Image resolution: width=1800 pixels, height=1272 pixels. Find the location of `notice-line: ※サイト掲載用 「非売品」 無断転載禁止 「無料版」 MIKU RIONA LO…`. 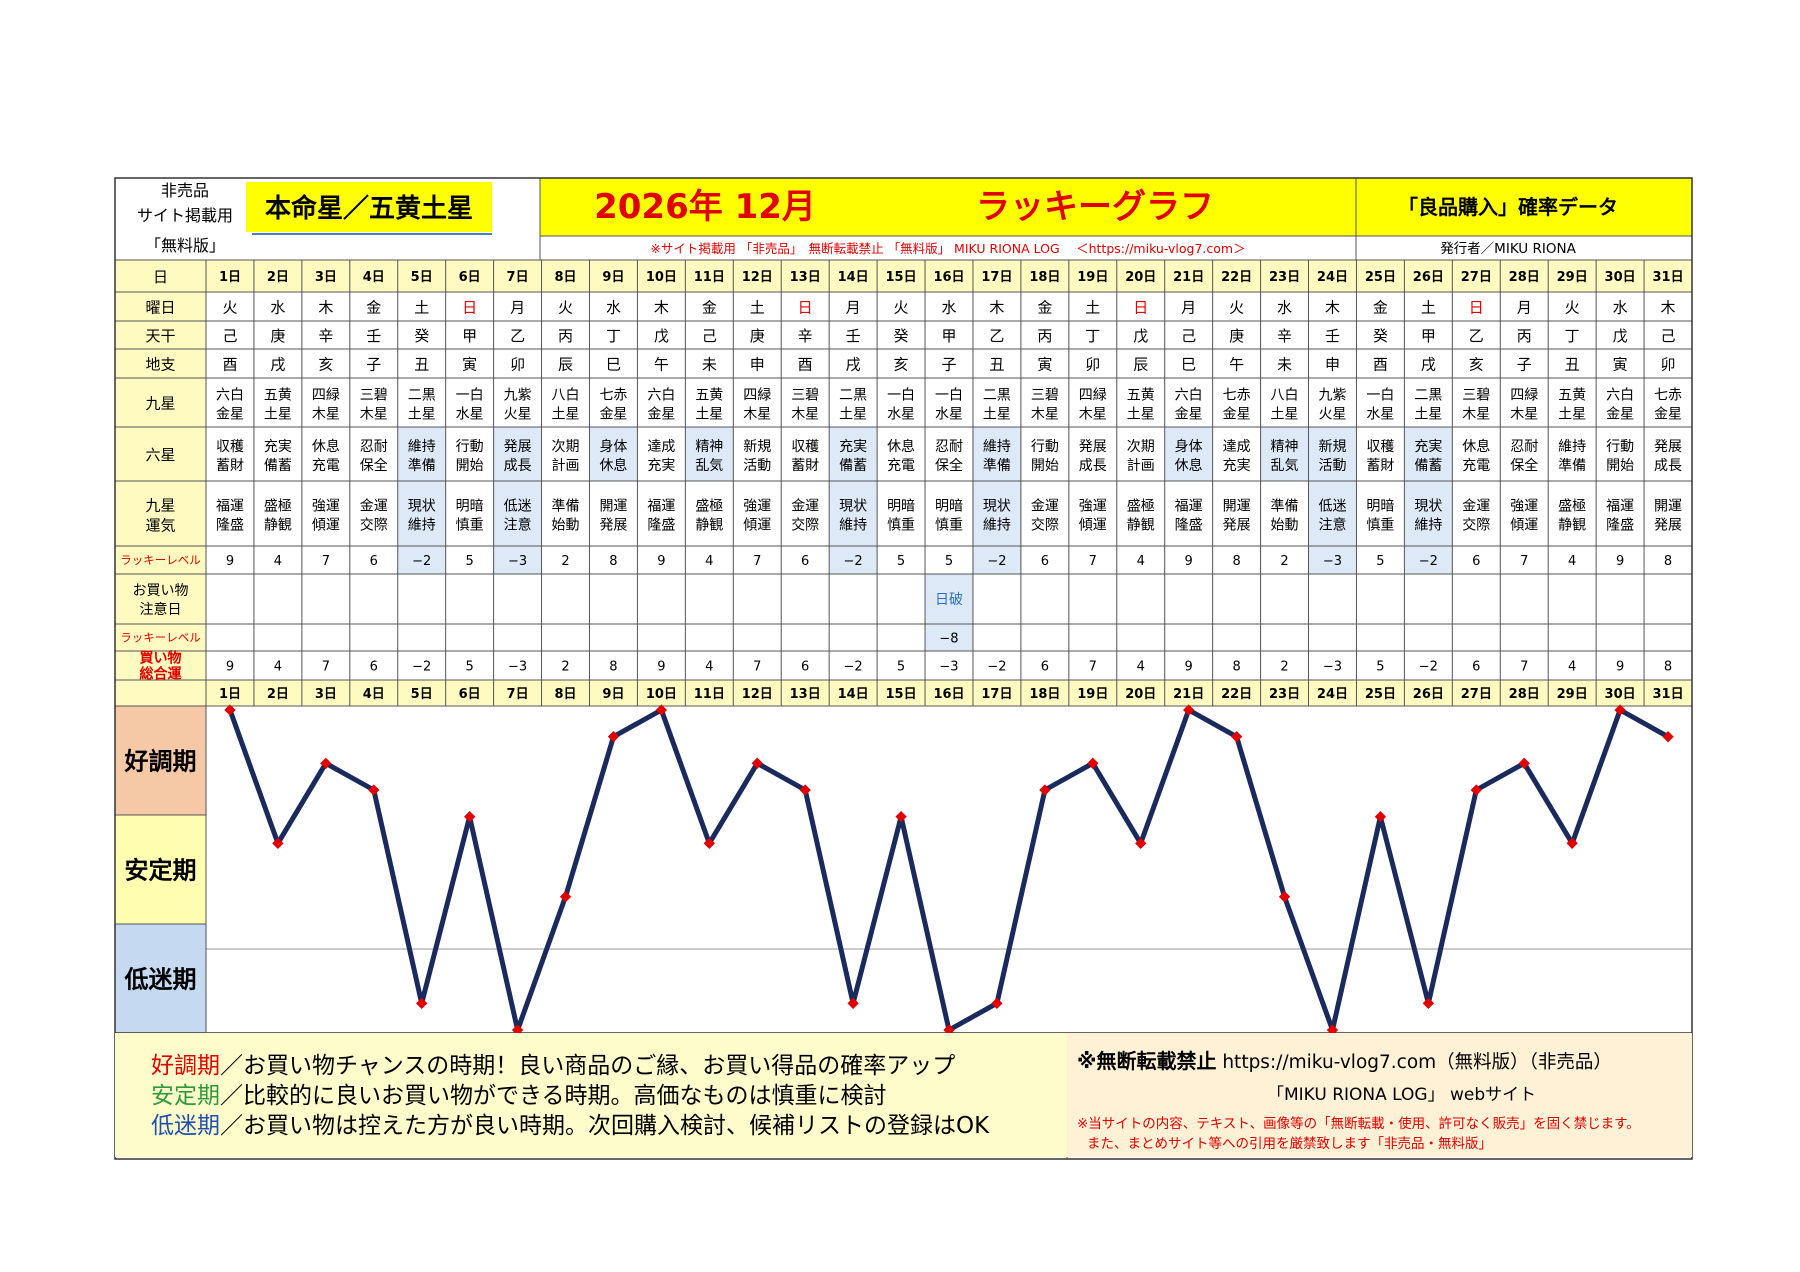

notice-line: ※サイト掲載用 「非売品」 無断転載禁止 「無料版」 MIKU RIONA LO… is located at coordinates (947, 248).